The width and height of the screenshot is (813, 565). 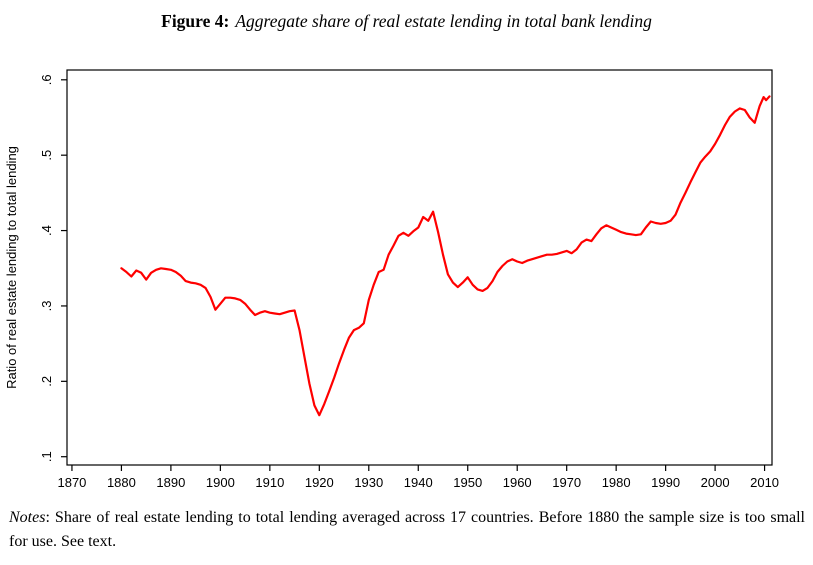 What do you see at coordinates (46, 155) in the screenshot?
I see `y-tick-label: .5` at bounding box center [46, 155].